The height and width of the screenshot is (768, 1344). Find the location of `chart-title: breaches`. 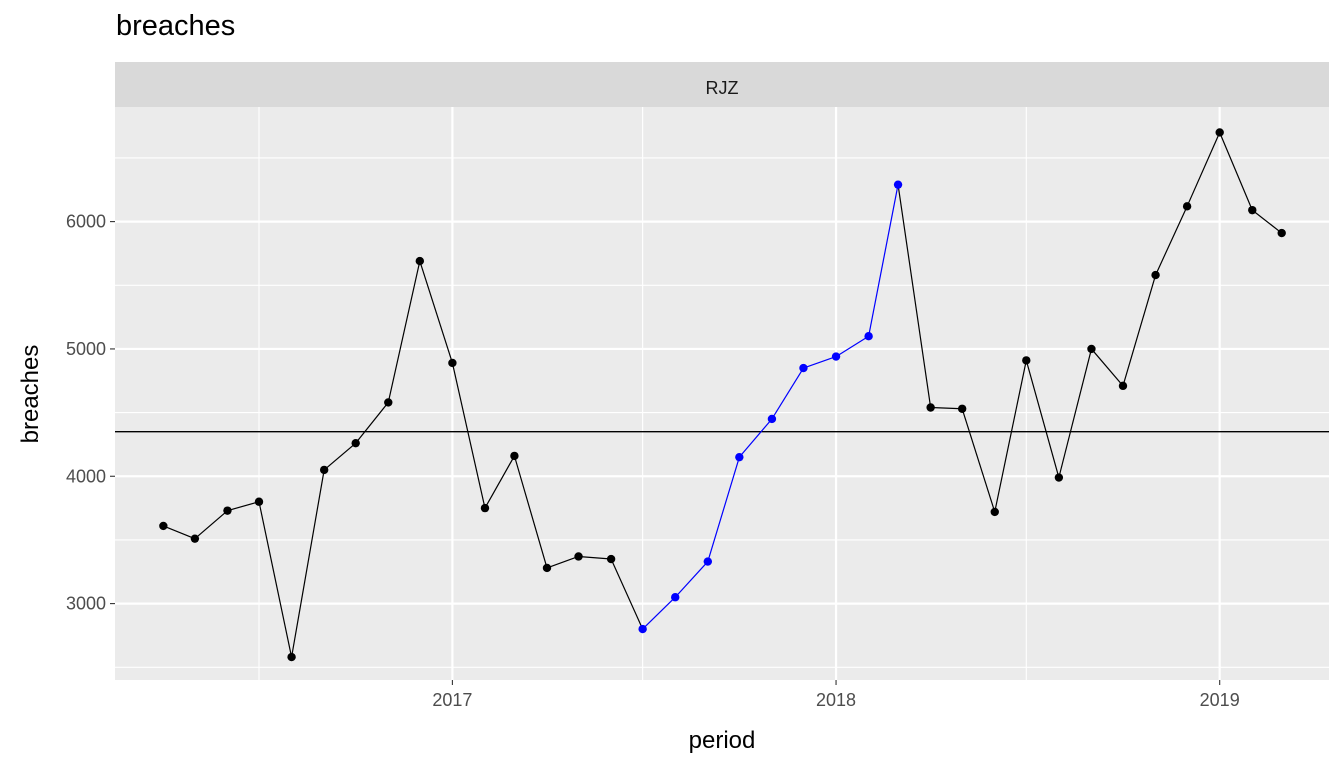

chart-title: breaches is located at coordinates (176, 26).